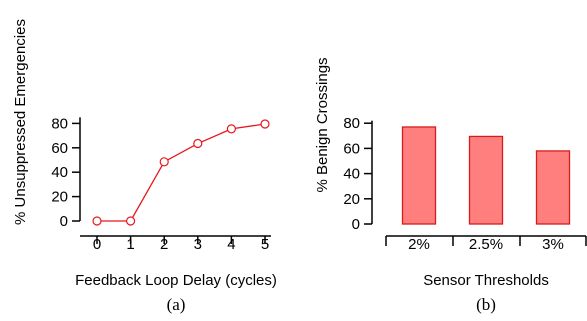 The height and width of the screenshot is (321, 587). What do you see at coordinates (231, 244) in the screenshot?
I see `x-tick-label: 4` at bounding box center [231, 244].